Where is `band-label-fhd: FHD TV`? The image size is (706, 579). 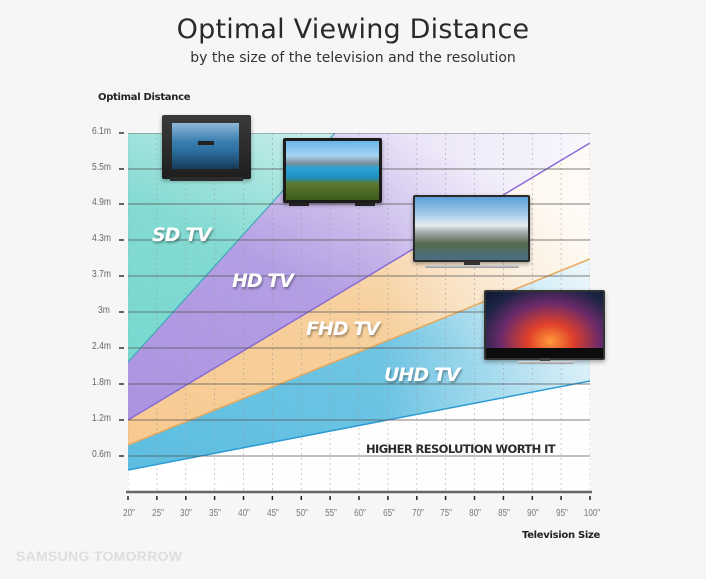 band-label-fhd: FHD TV is located at coordinates (343, 329).